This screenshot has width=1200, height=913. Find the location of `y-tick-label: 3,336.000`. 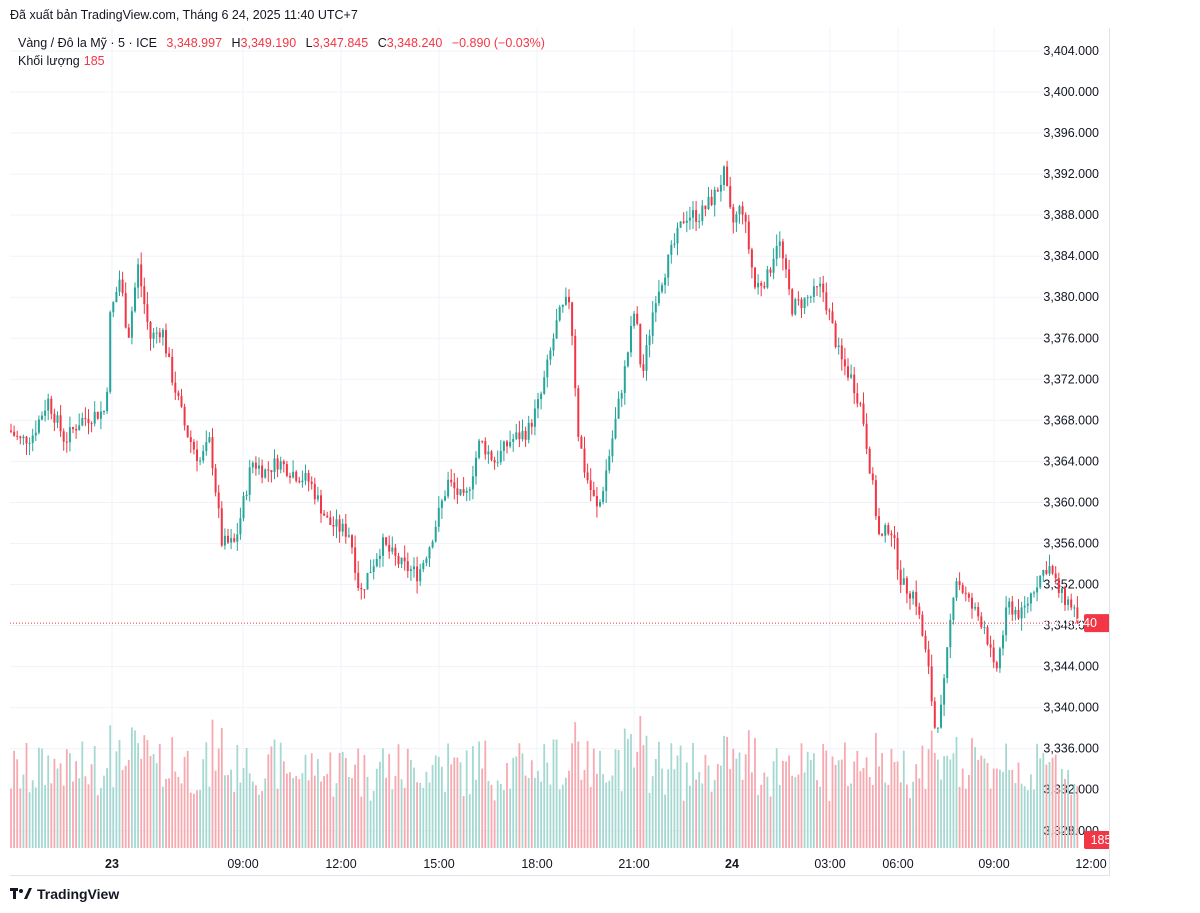

y-tick-label: 3,336.000 is located at coordinates (1071, 749).